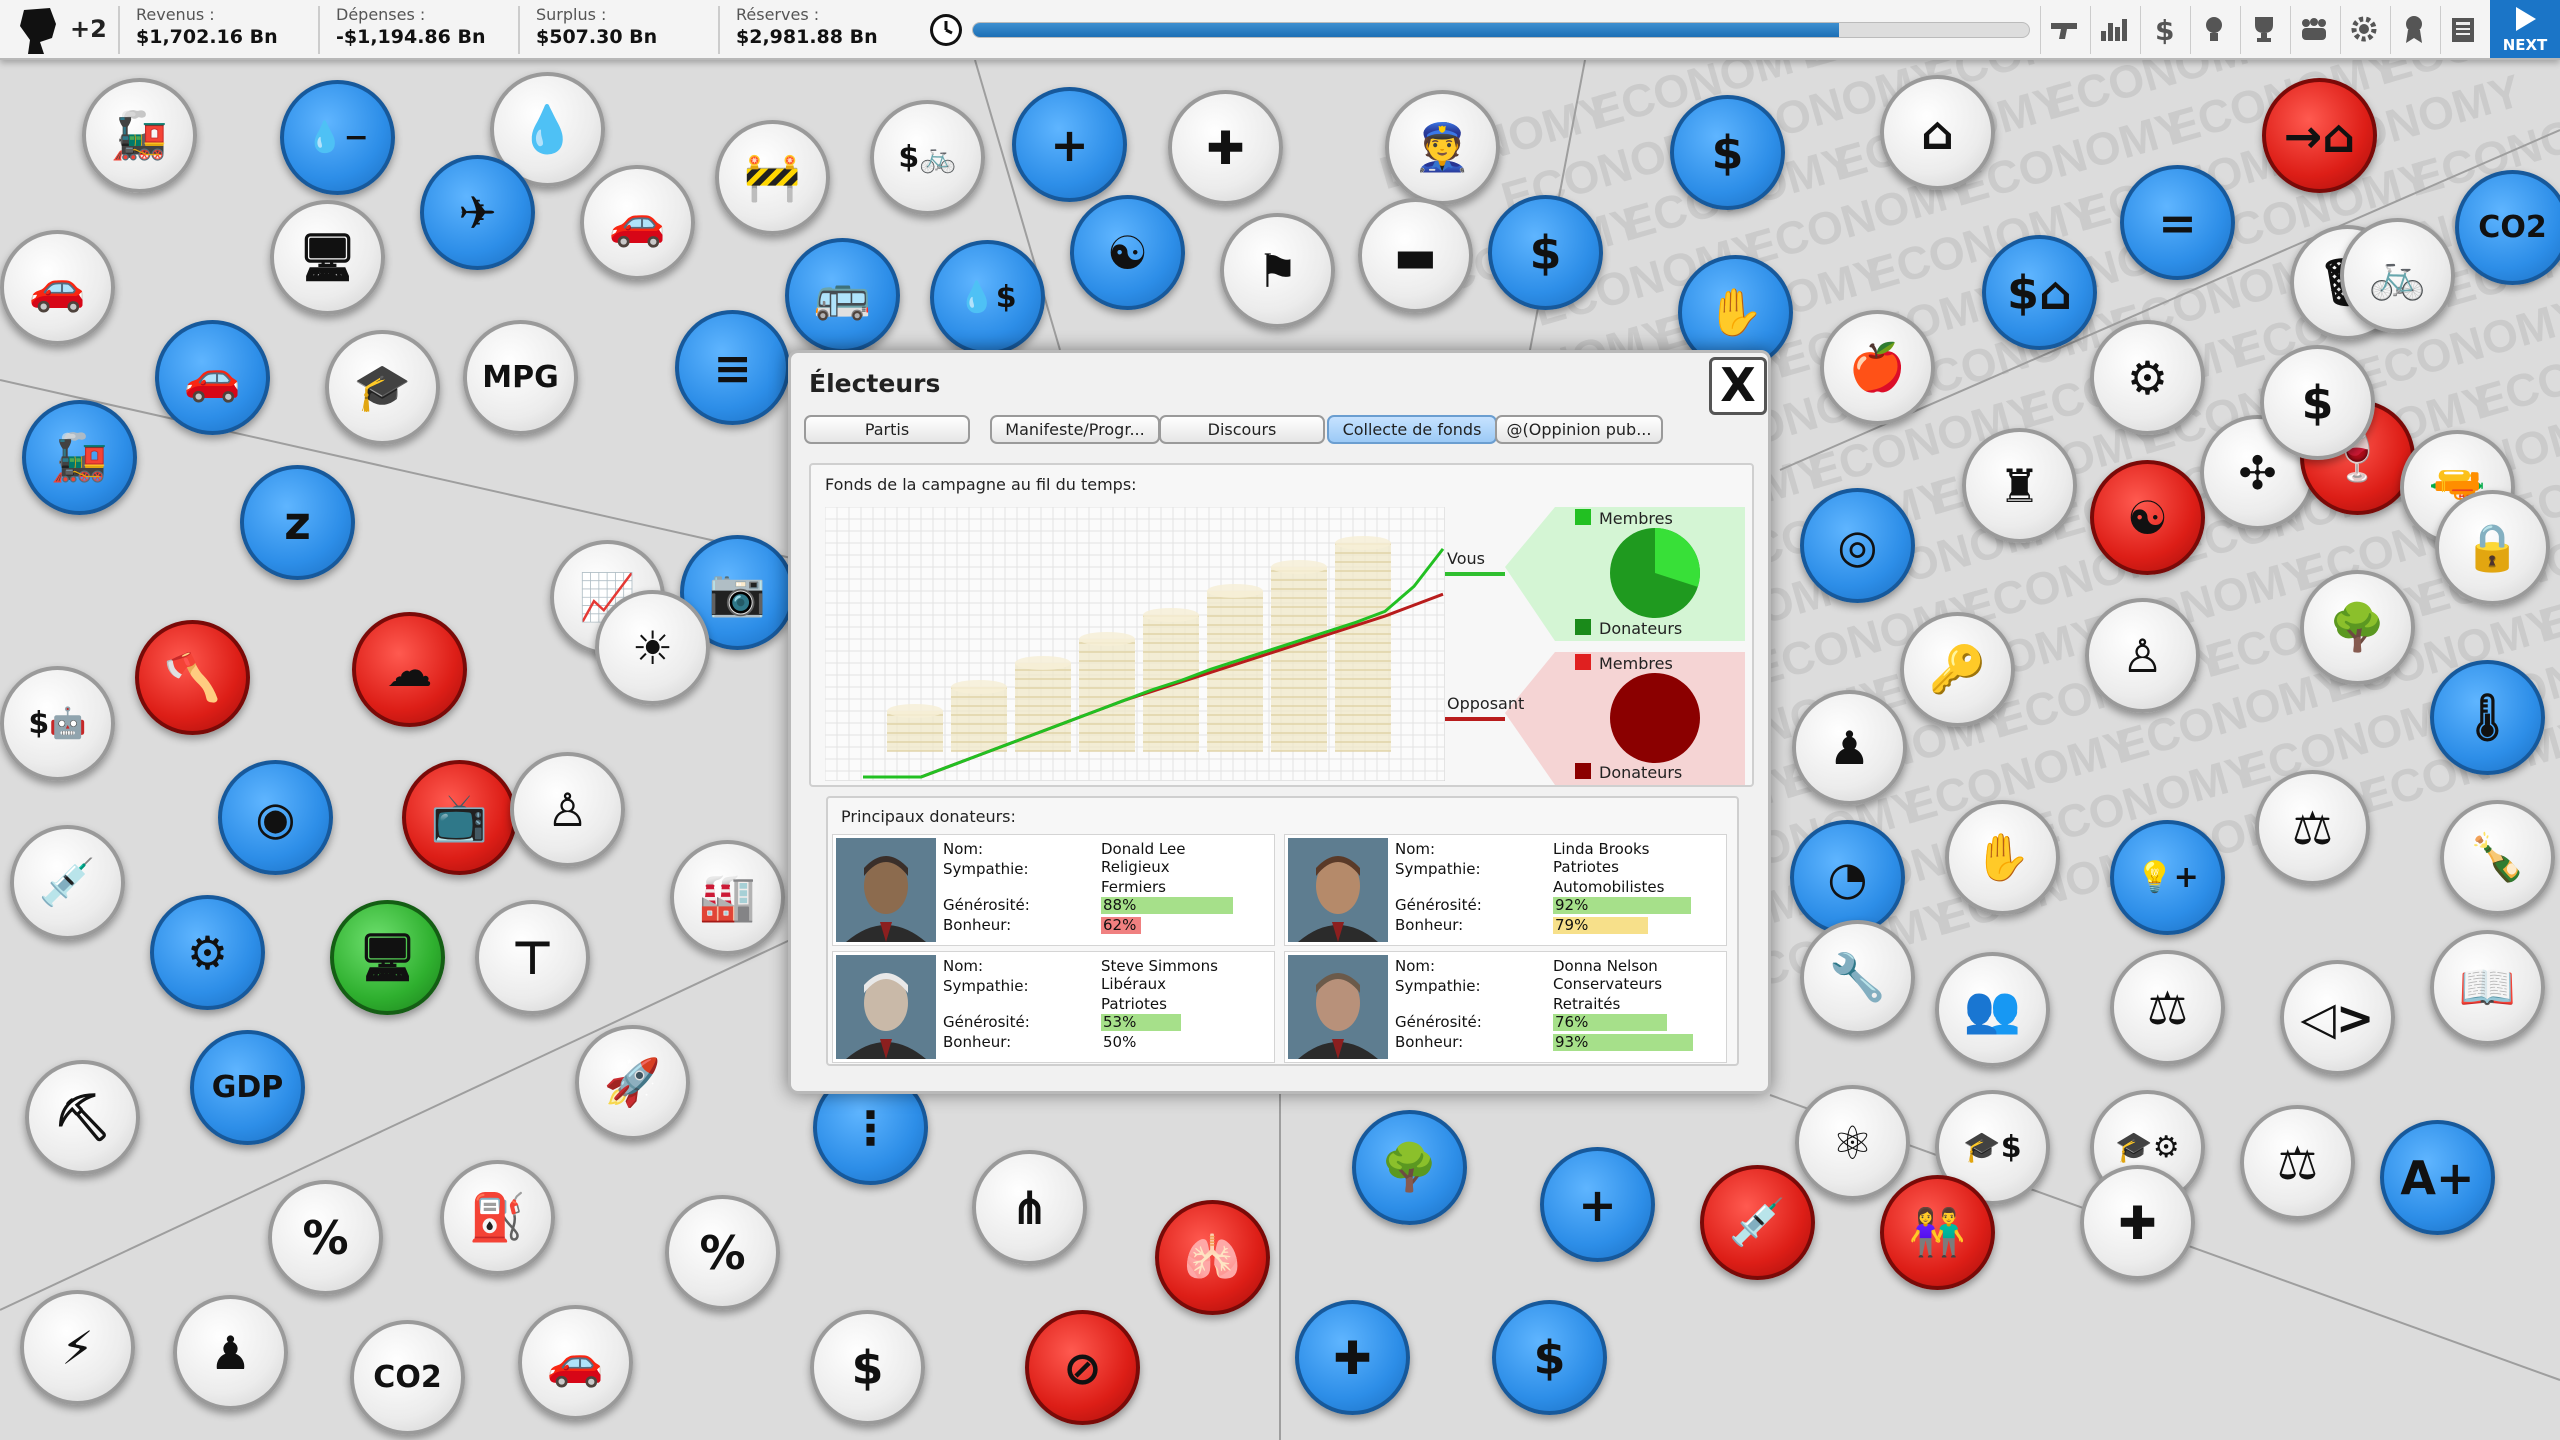 The width and height of the screenshot is (2560, 1440). I want to click on rain-policy-bubble: 💧, so click(547, 129).